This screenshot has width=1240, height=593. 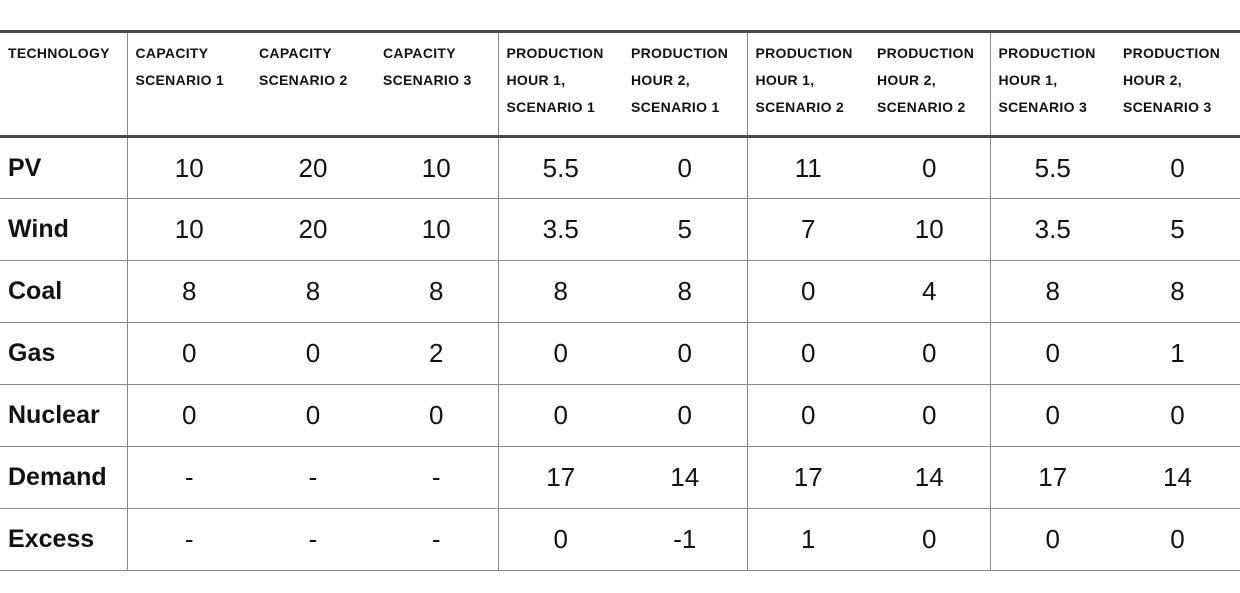 I want to click on cell-excess-col1: -, so click(x=189, y=539).